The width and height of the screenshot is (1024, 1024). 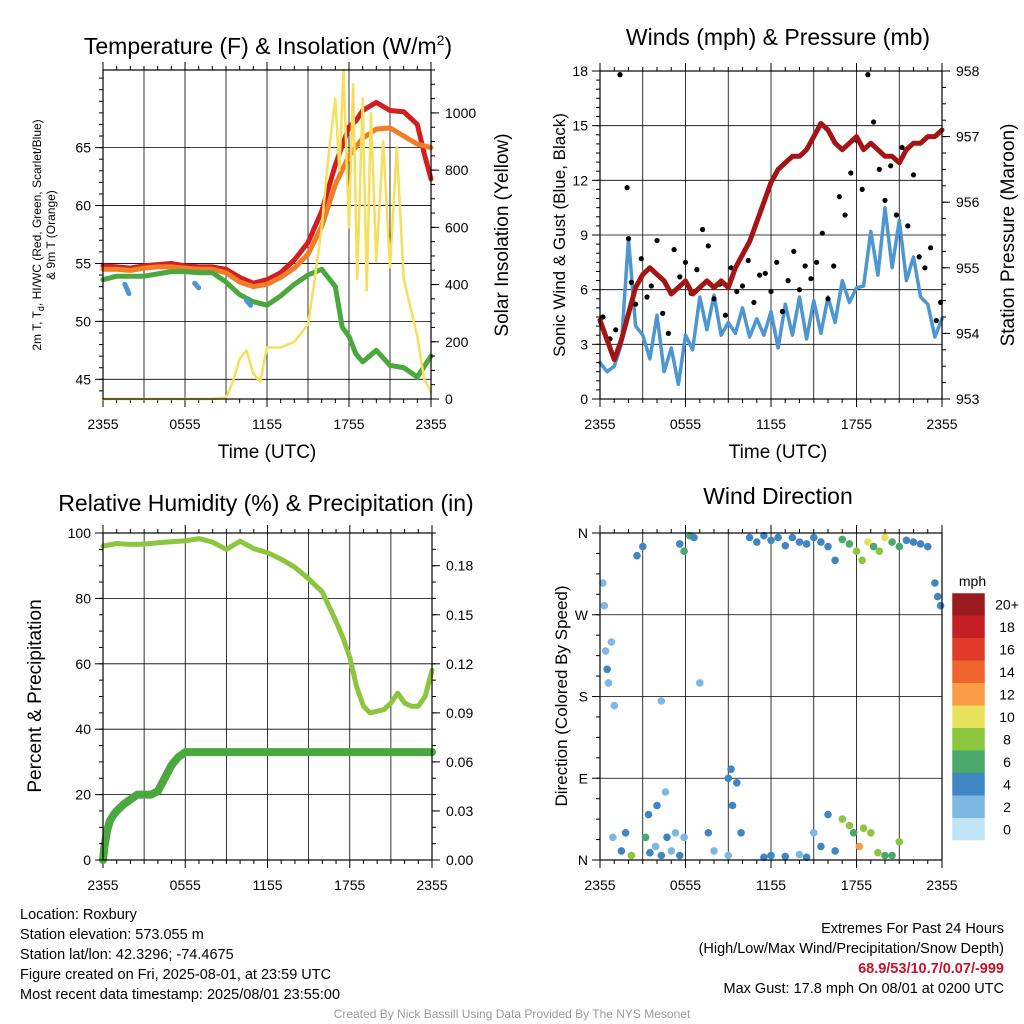 I want to click on temp-x-tick-label: 2355, so click(x=430, y=424).